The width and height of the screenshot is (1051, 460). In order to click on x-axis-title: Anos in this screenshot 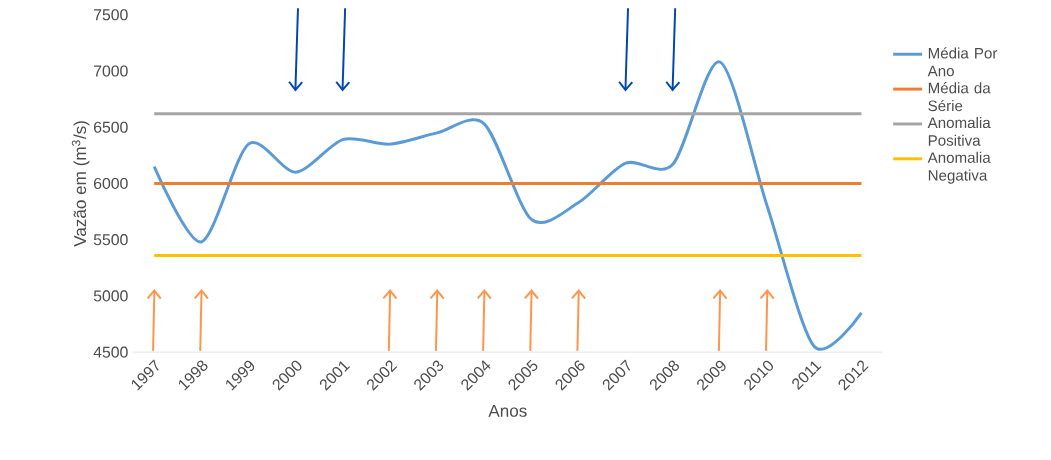, I will do `click(507, 411)`.